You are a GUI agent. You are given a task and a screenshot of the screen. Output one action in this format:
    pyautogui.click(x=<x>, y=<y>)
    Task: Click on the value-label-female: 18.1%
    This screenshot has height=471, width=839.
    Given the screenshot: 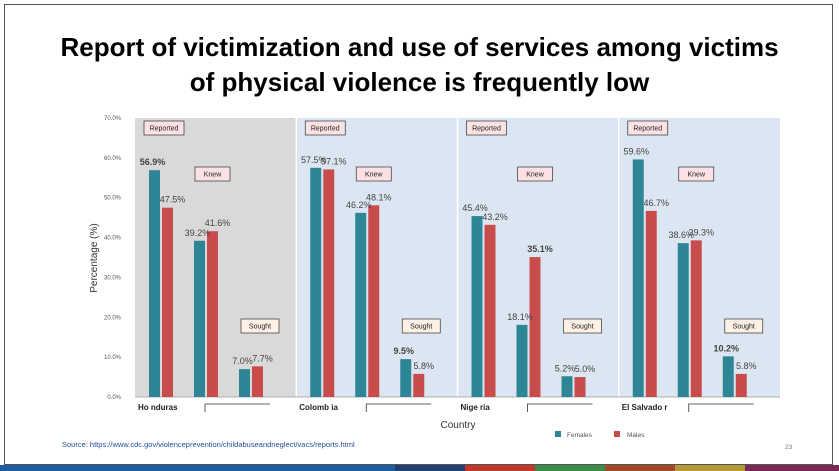 What is the action you would take?
    pyautogui.click(x=520, y=317)
    